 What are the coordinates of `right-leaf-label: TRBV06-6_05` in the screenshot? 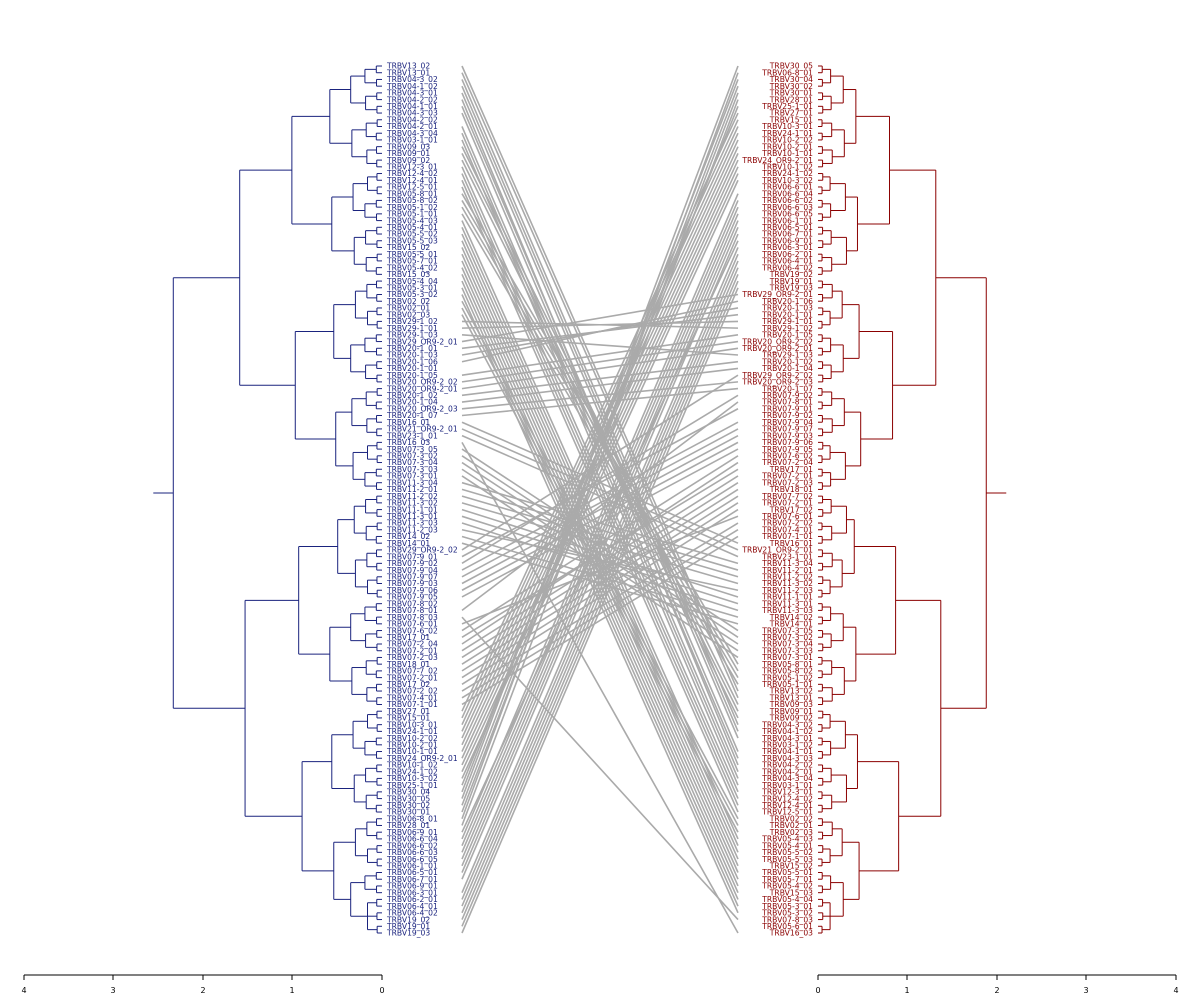 It's located at (787, 214).